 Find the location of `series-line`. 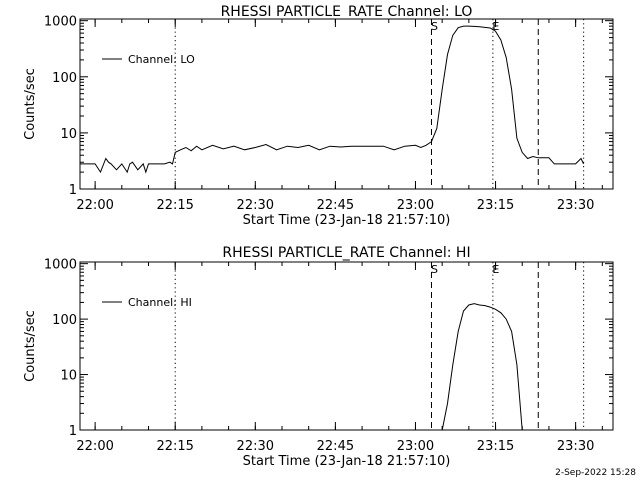

series-line is located at coordinates (482, 367).